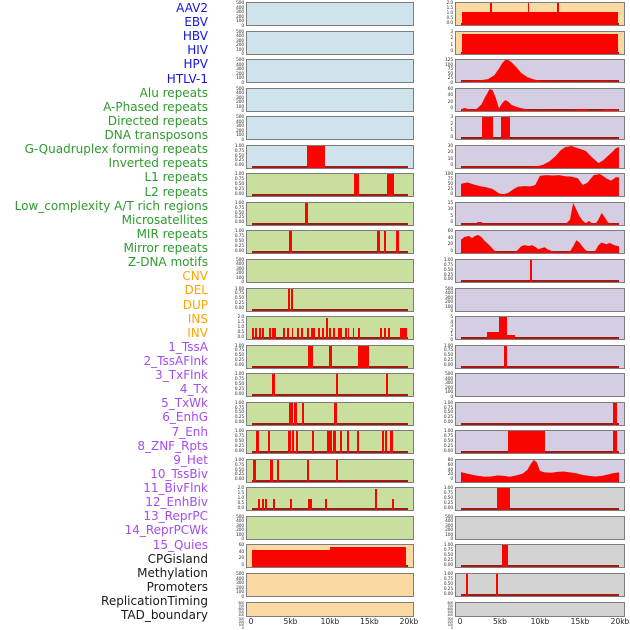 This screenshot has width=630, height=630. What do you see at coordinates (240, 21) in the screenshot?
I see `y-tick-label: 100` at bounding box center [240, 21].